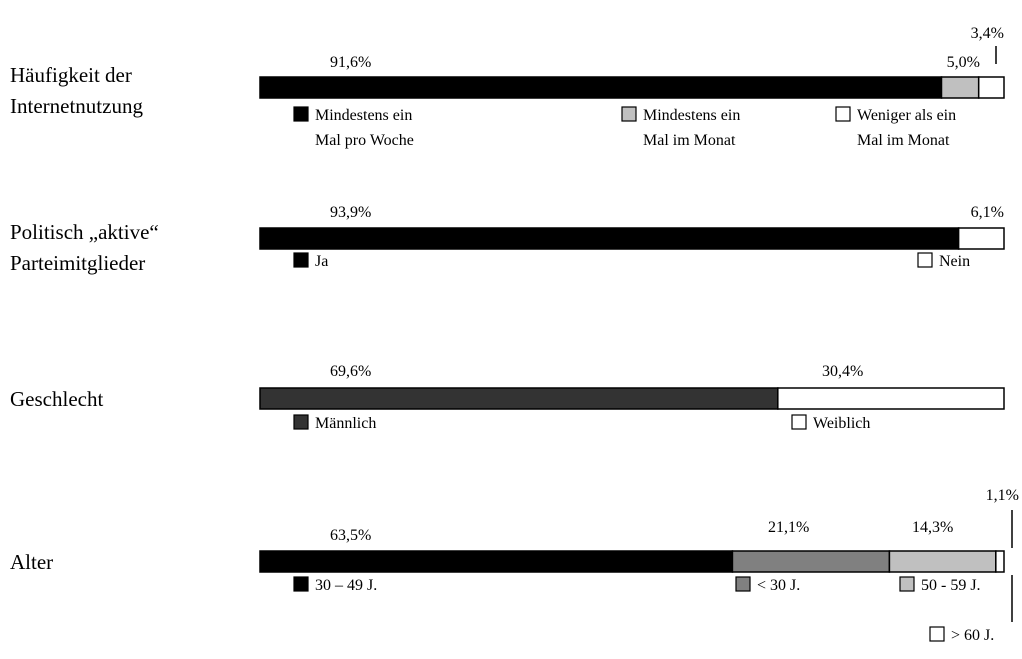 The width and height of the screenshot is (1022, 659). I want to click on data-label: 91,6%, so click(350, 62).